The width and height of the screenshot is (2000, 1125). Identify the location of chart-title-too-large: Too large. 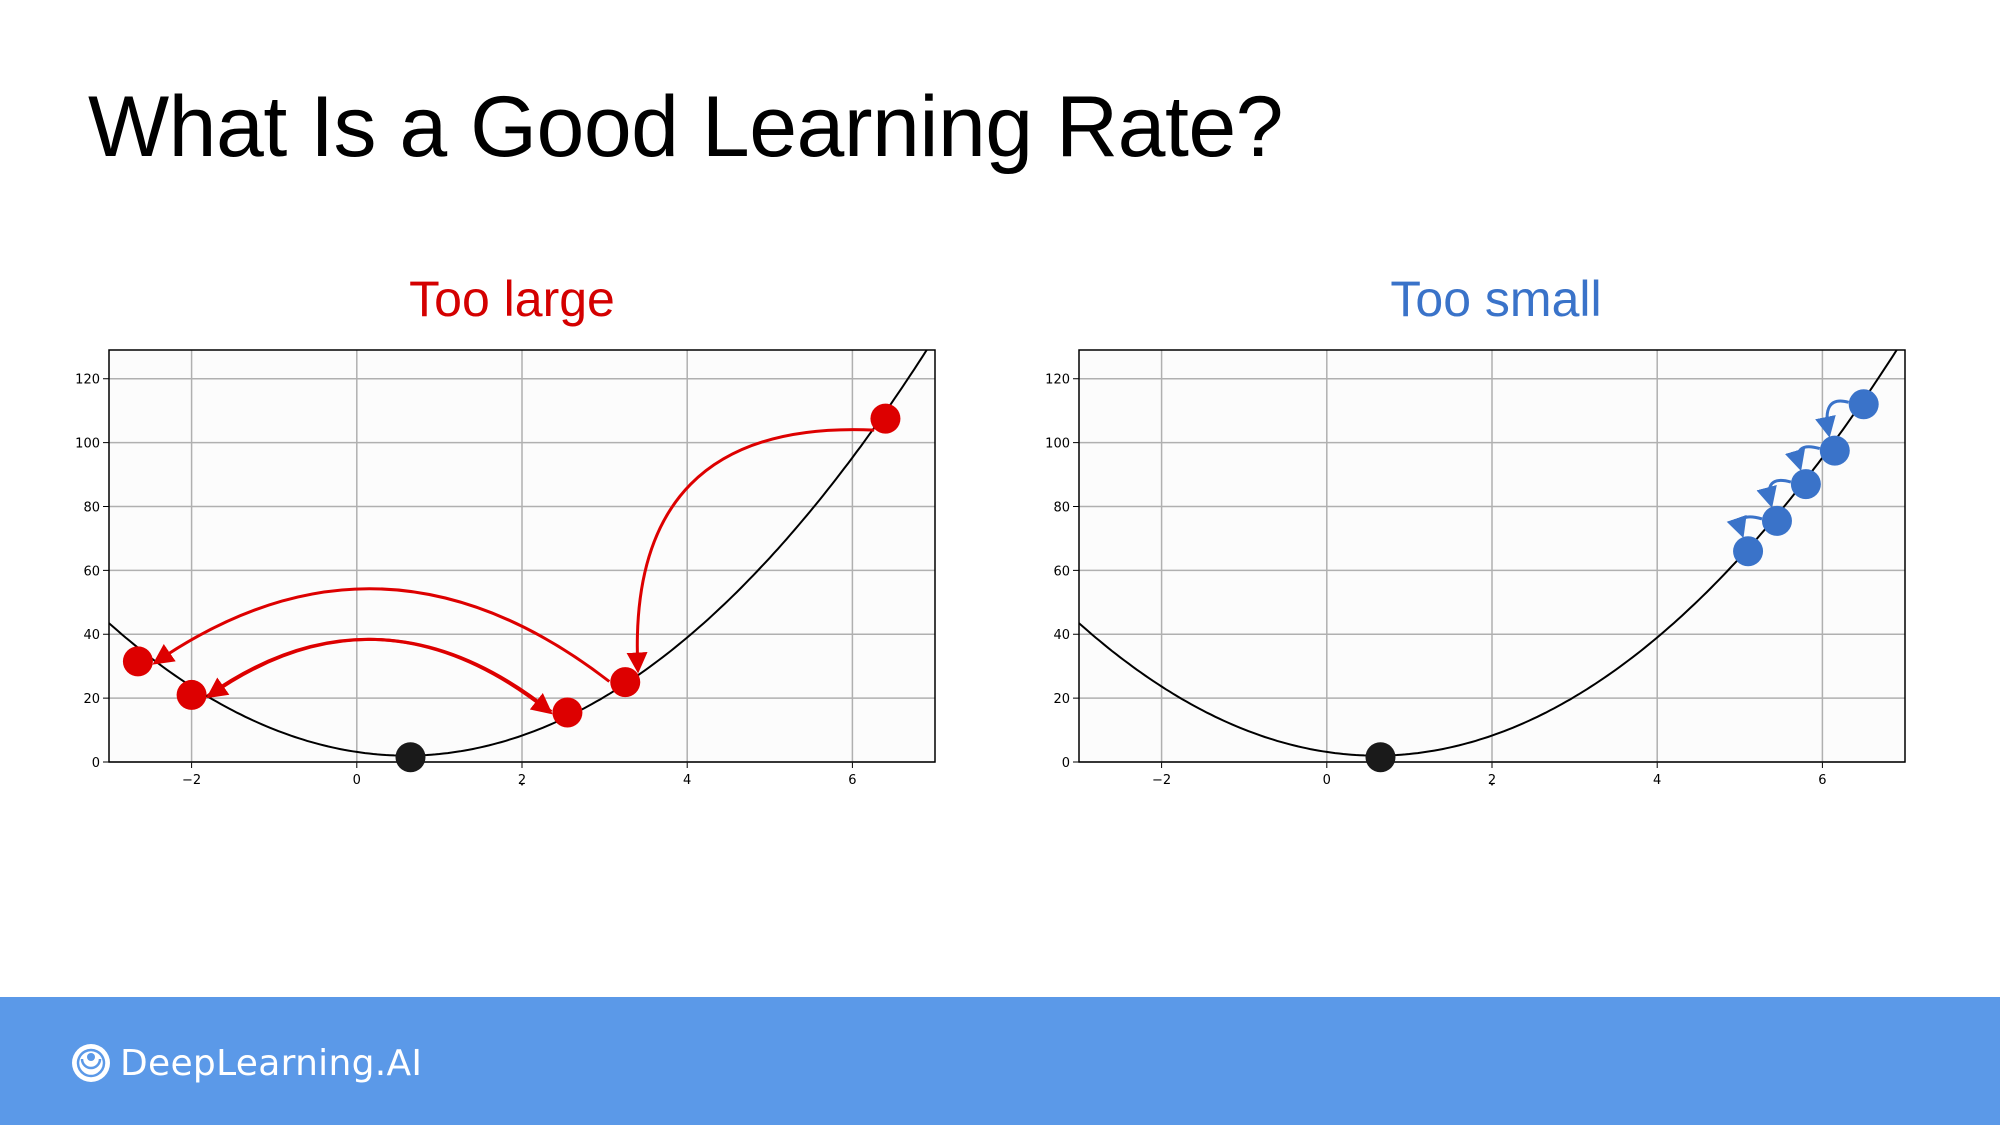
(512, 299).